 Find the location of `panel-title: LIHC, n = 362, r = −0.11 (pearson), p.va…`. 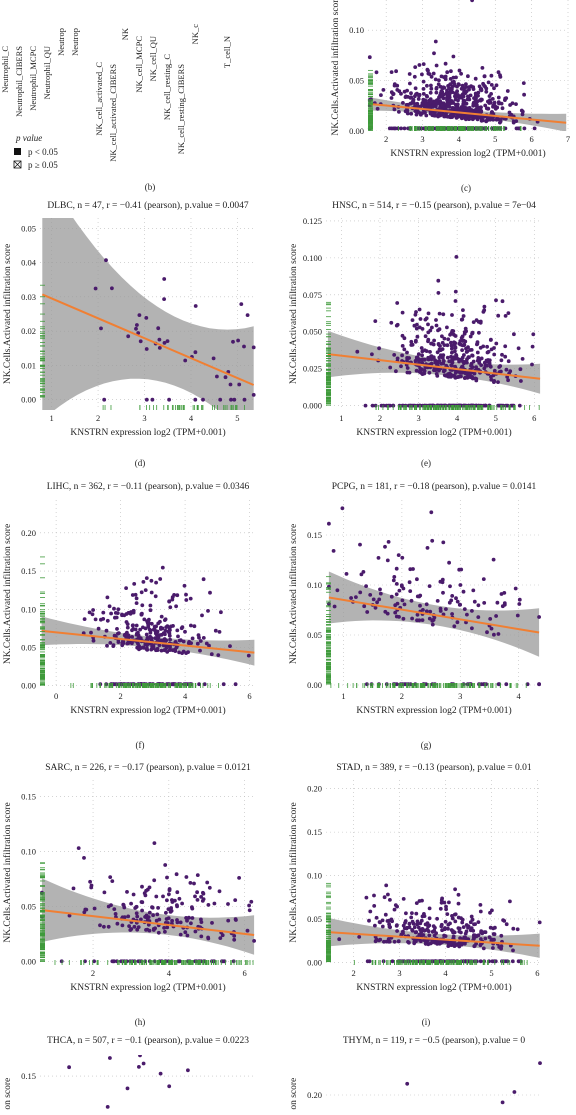

panel-title: LIHC, n = 362, r = −0.11 (pearson), p.va… is located at coordinates (148, 486).